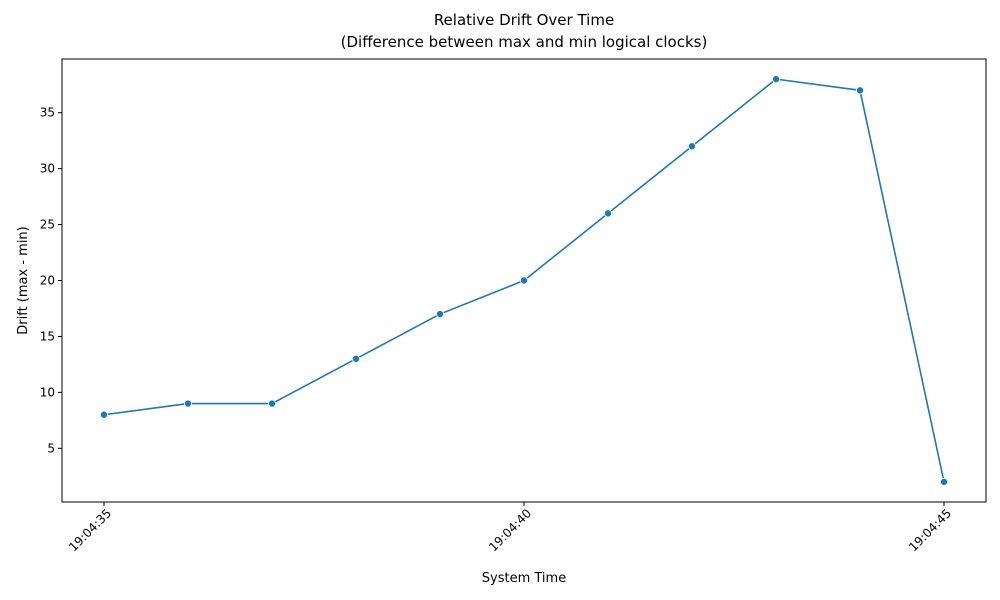  I want to click on y-tick-label: 30, so click(47, 169).